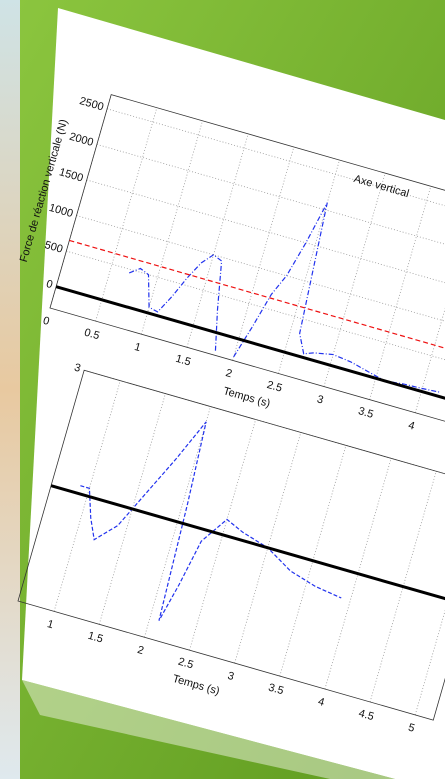  I want to click on x-tick-label: 5, so click(411, 728).